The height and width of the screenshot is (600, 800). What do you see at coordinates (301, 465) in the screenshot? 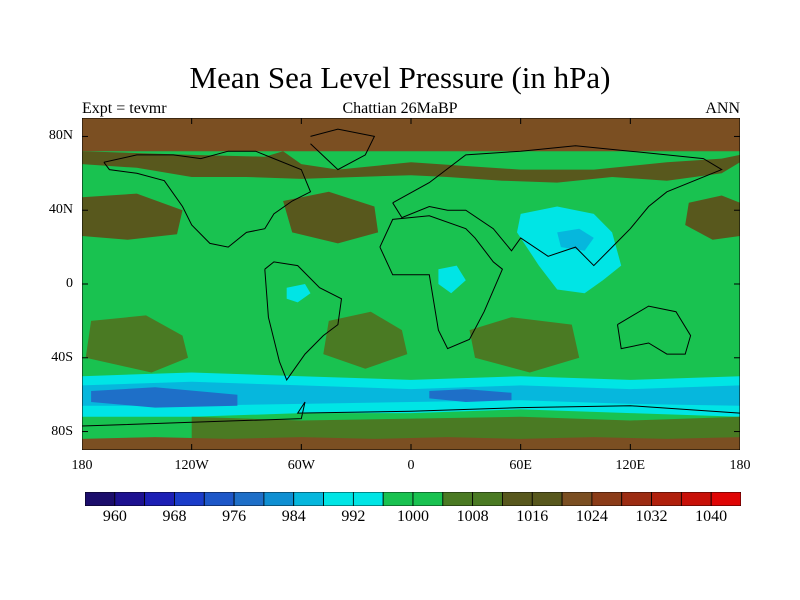
I see `lon-tick-label: 60W` at bounding box center [301, 465].